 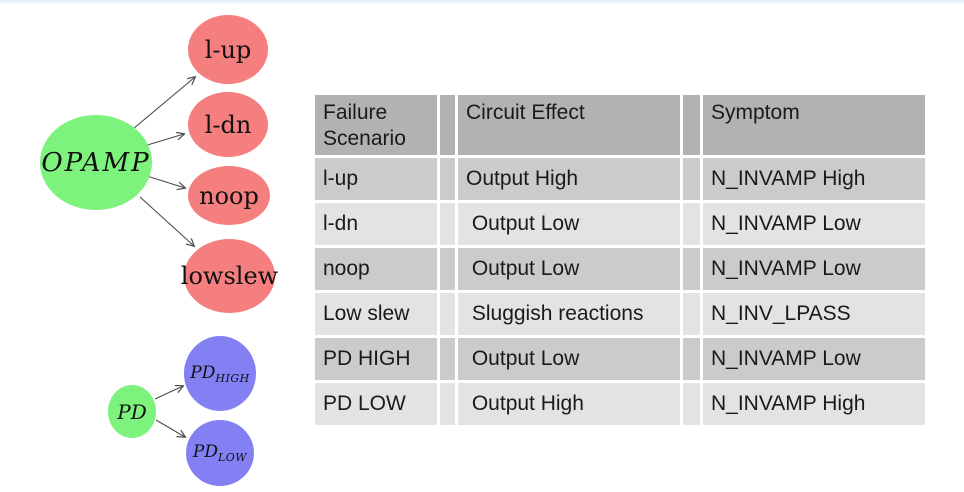 I want to click on node-lowslew-label: lowslew, so click(x=229, y=276).